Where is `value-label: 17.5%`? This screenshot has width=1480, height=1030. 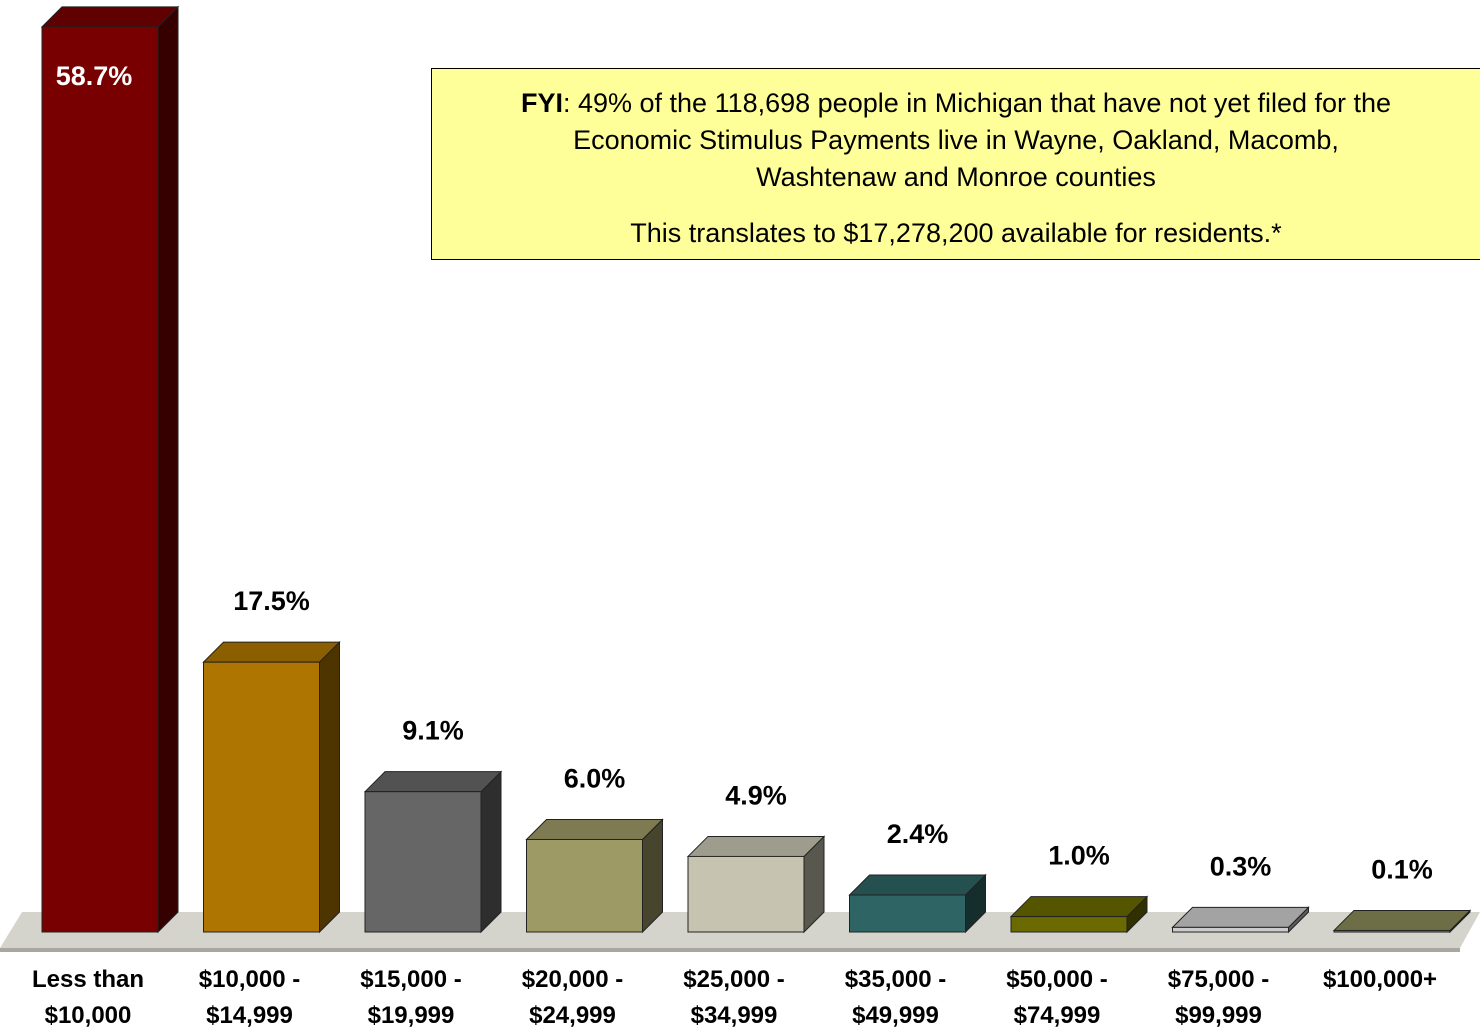
value-label: 17.5% is located at coordinates (271, 601).